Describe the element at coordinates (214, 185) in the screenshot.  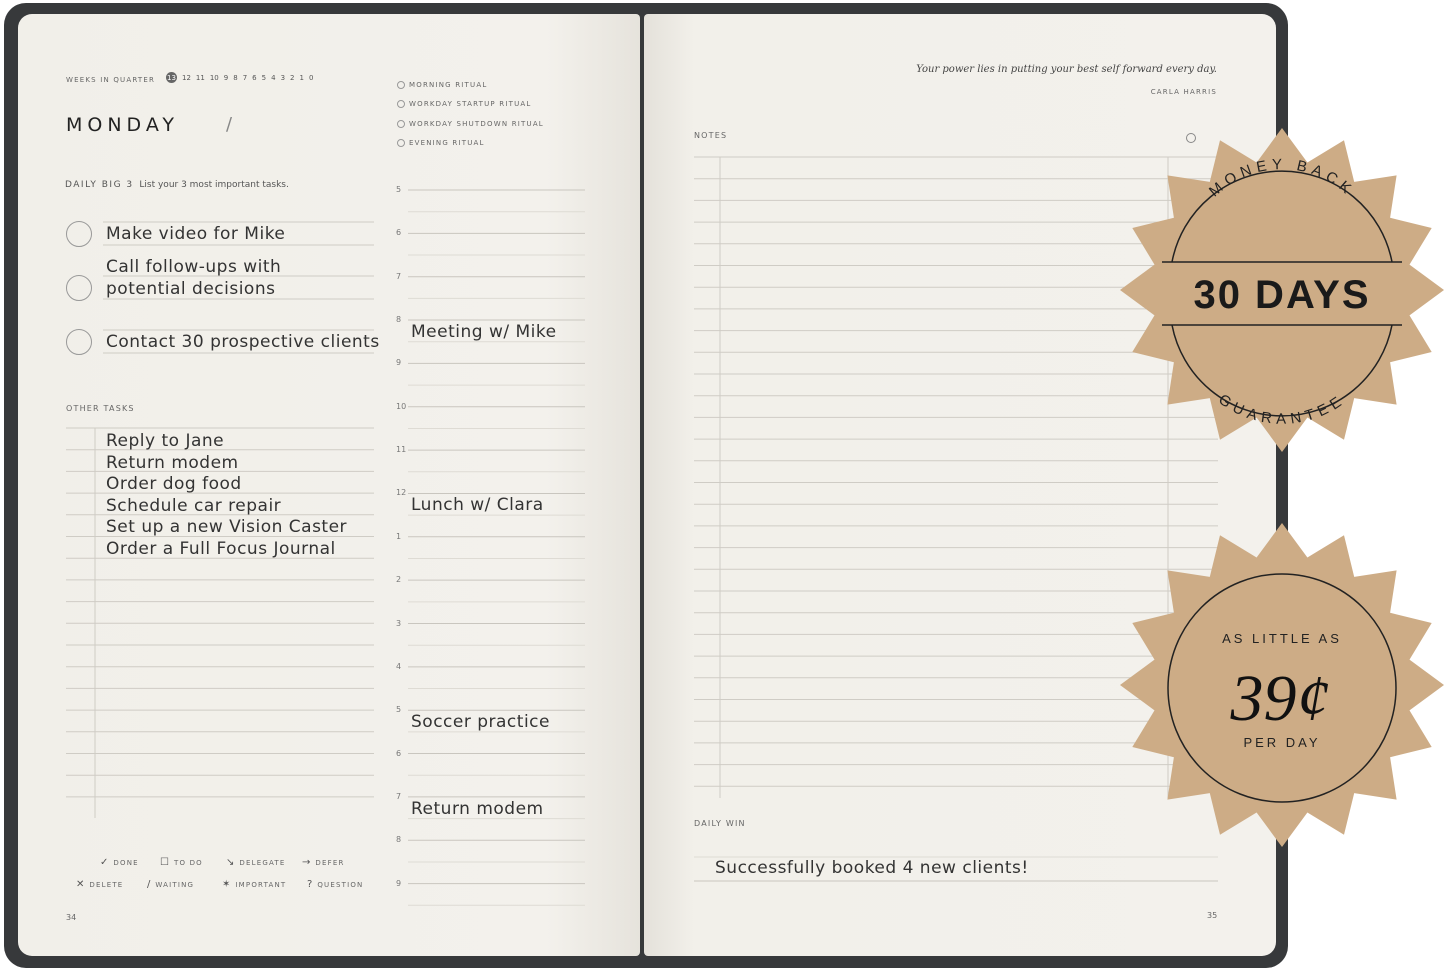
I see `big3-hint: List your 3 most important tasks.` at that location.